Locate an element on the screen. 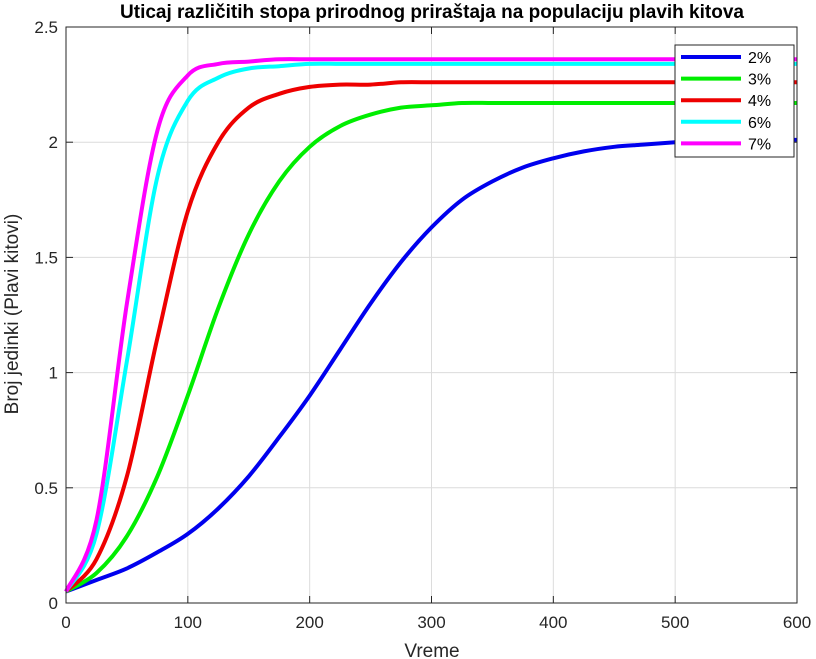 This screenshot has width=816, height=659. x-tick-label: 200 is located at coordinates (309, 622).